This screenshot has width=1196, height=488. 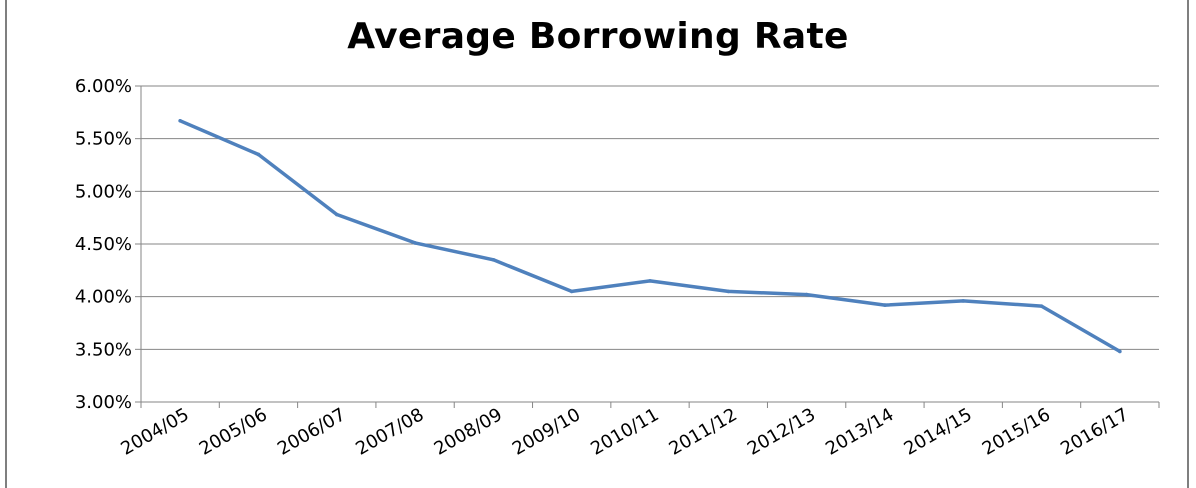 What do you see at coordinates (859, 432) in the screenshot?
I see `x-axis-tick-label: 2013/14` at bounding box center [859, 432].